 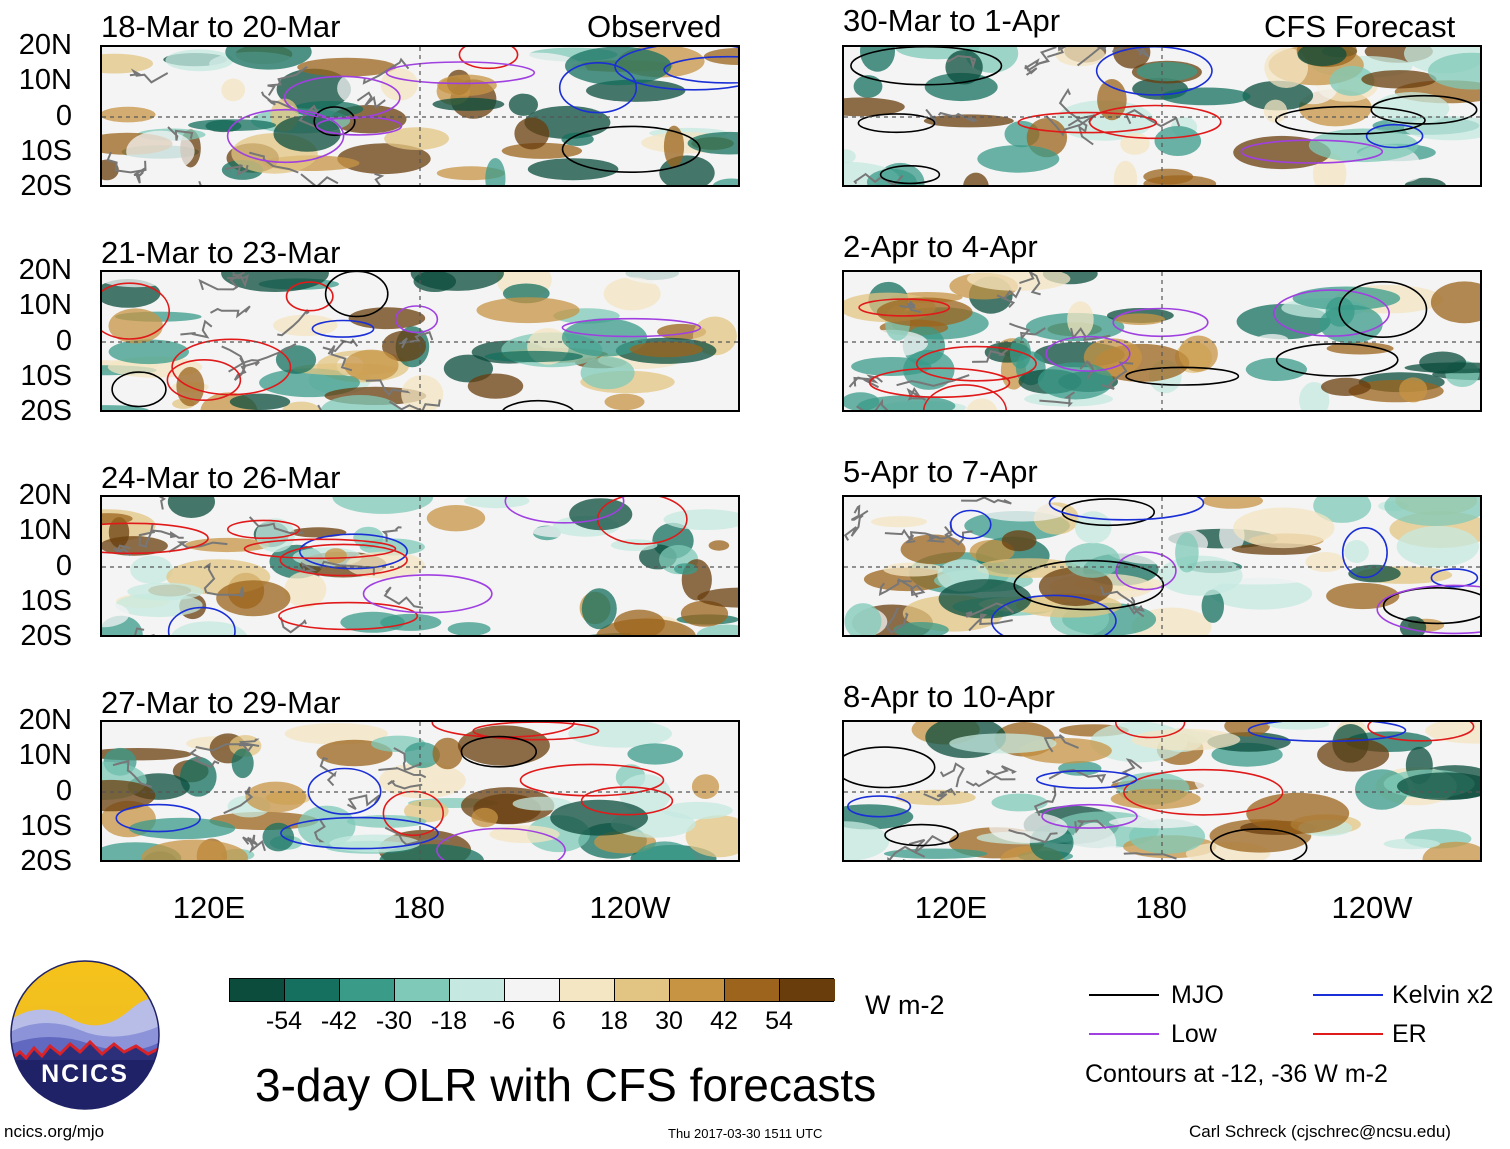 What do you see at coordinates (940, 471) in the screenshot?
I see `panel-title-cfs-3: 5-Apr to 7-Apr` at bounding box center [940, 471].